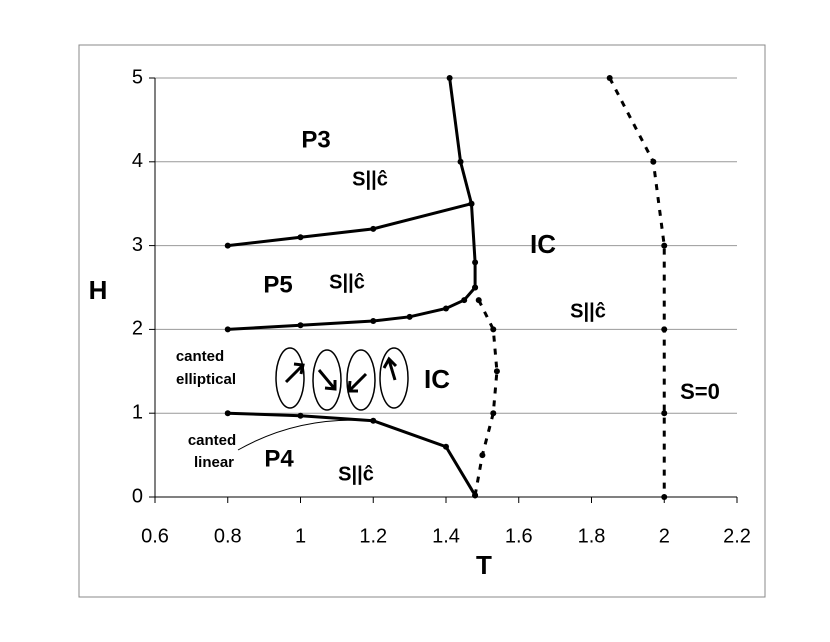 The height and width of the screenshot is (642, 830). I want to click on annotation: P4, so click(279, 458).